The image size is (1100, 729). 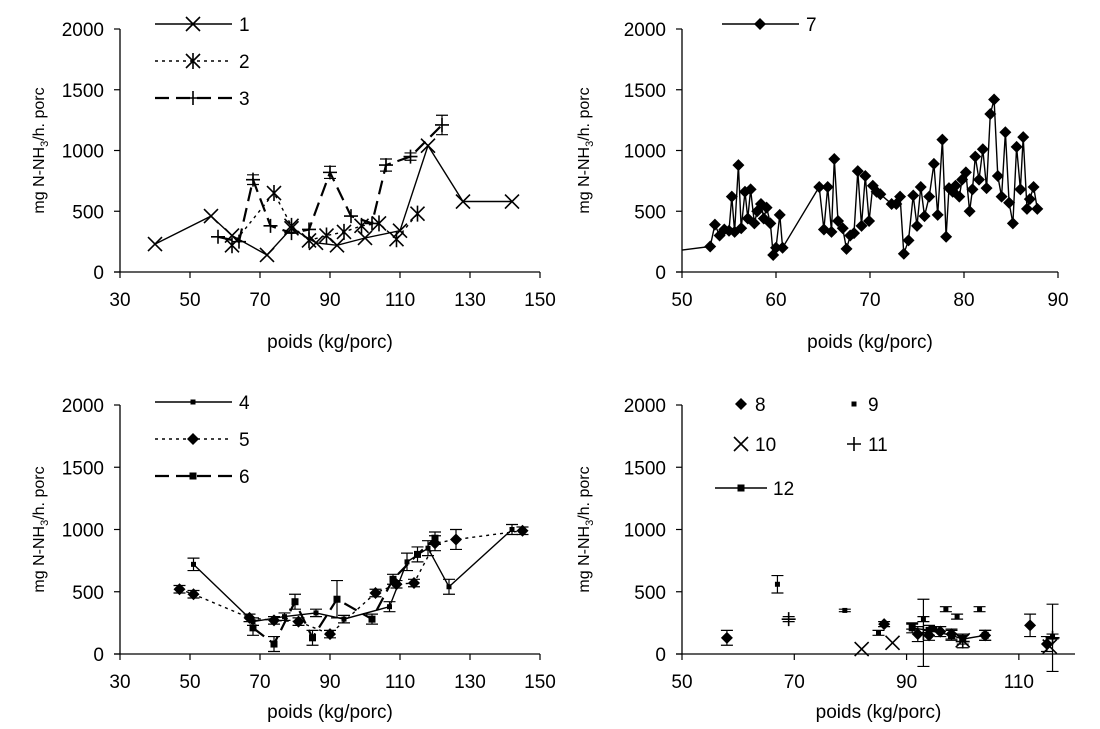 What do you see at coordinates (811, 25) in the screenshot?
I see `legend-label-7: 7` at bounding box center [811, 25].